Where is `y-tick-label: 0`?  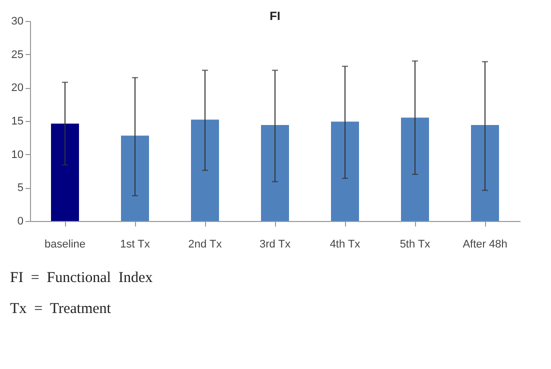
y-tick-label: 0 is located at coordinates (20, 222).